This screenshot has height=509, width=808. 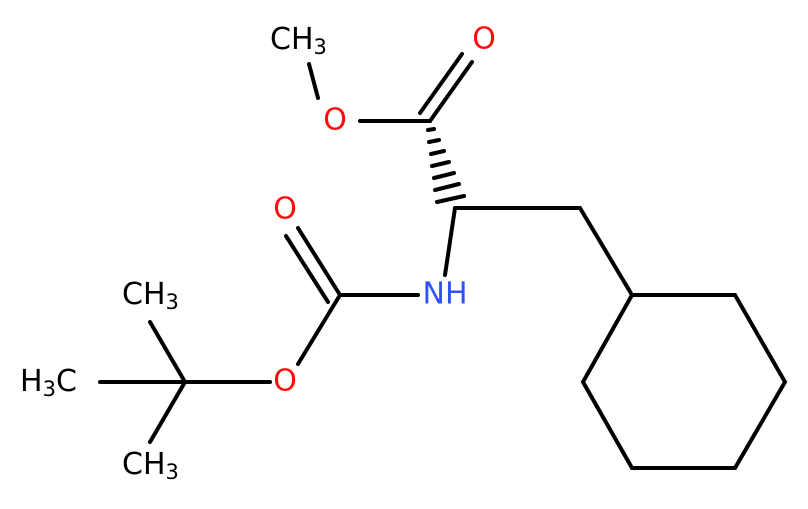 I want to click on atom-label: NH, so click(x=445, y=294).